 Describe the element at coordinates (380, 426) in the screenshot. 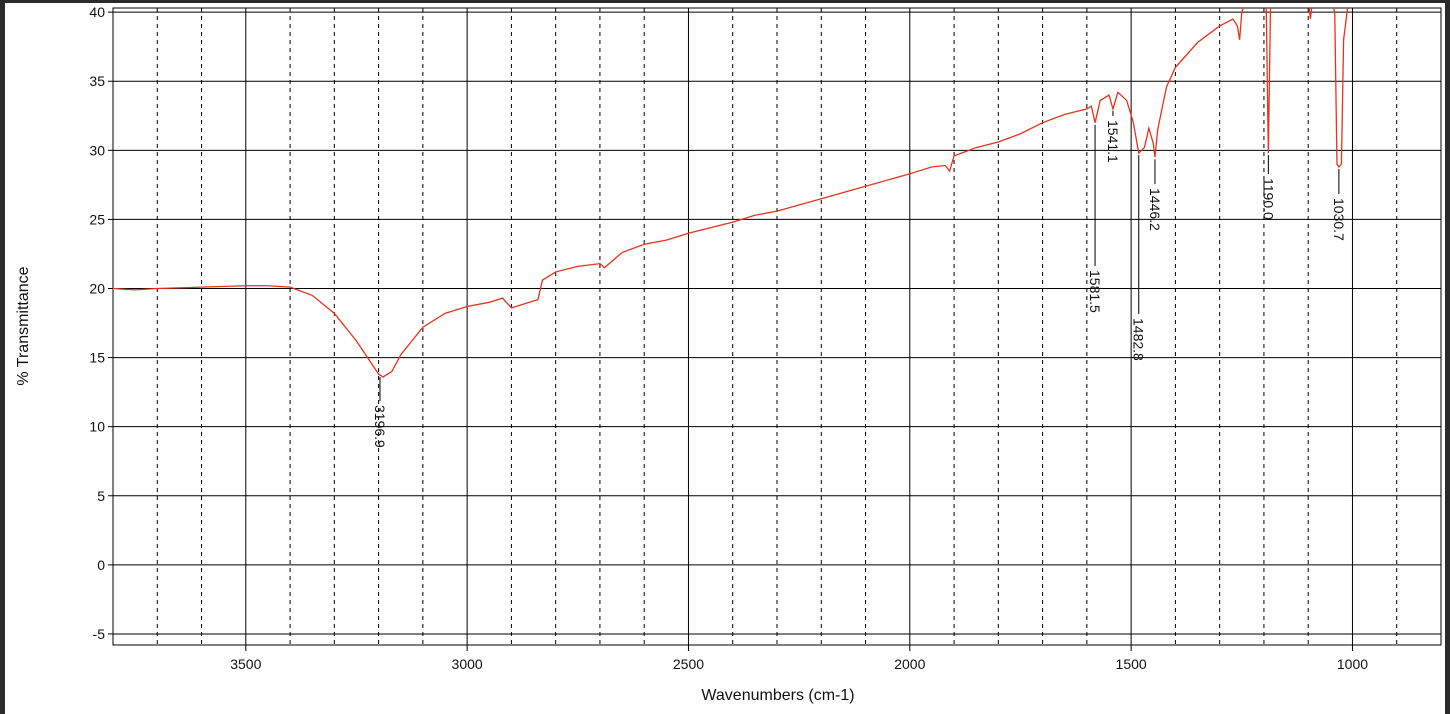

I see `peak-label: 3196.9` at that location.